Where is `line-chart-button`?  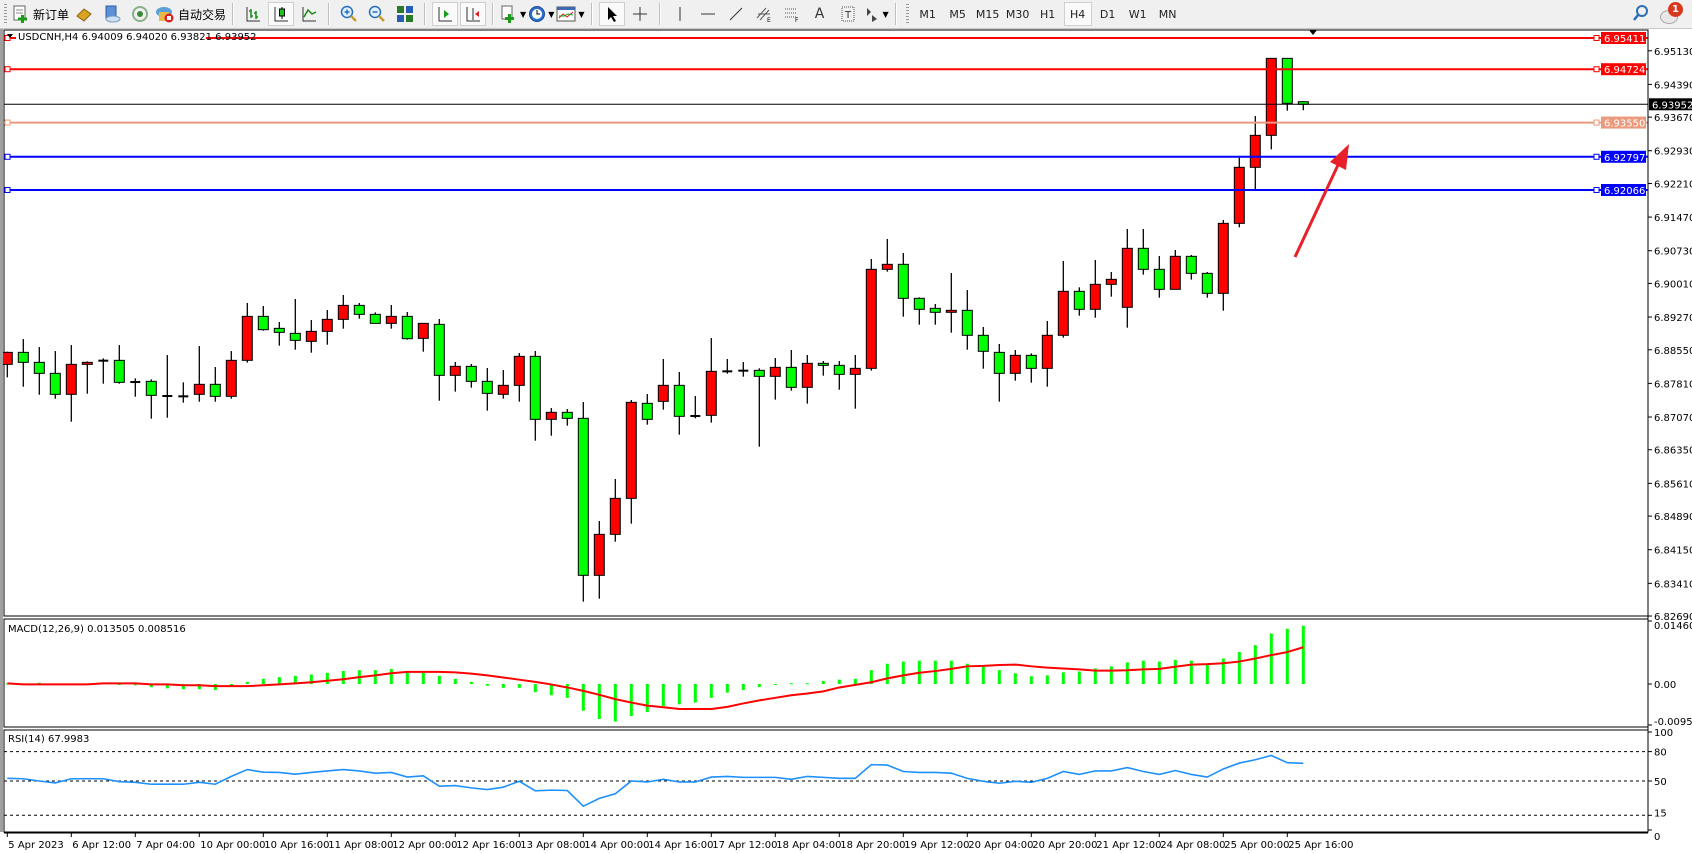 line-chart-button is located at coordinates (309, 14).